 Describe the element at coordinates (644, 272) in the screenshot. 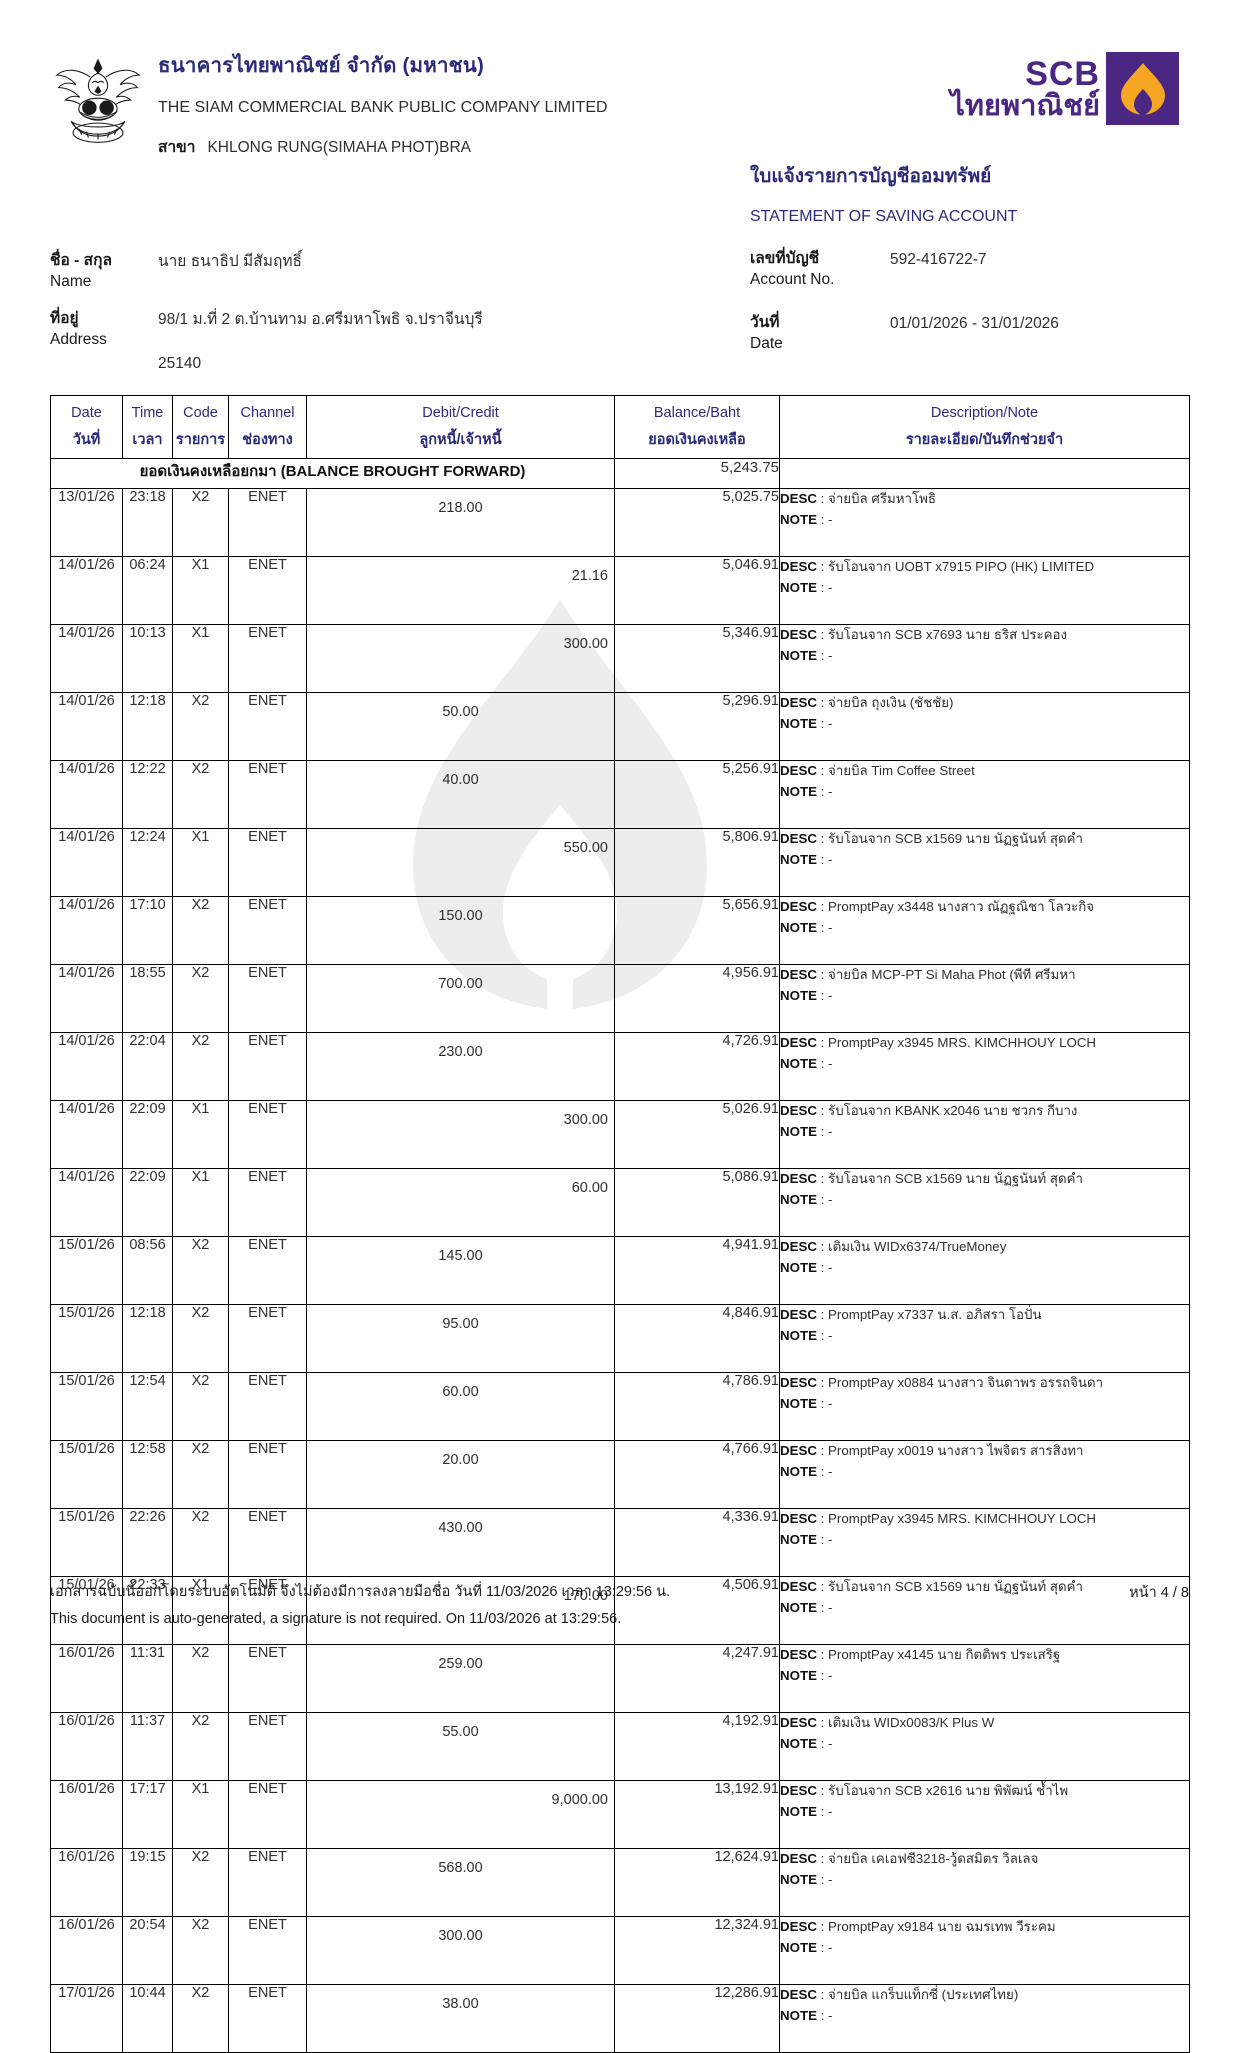

I see `customer-name-row: ชื่อ - สกุล Name นาย ธนาธิป มีสัมฤทธิ์` at that location.